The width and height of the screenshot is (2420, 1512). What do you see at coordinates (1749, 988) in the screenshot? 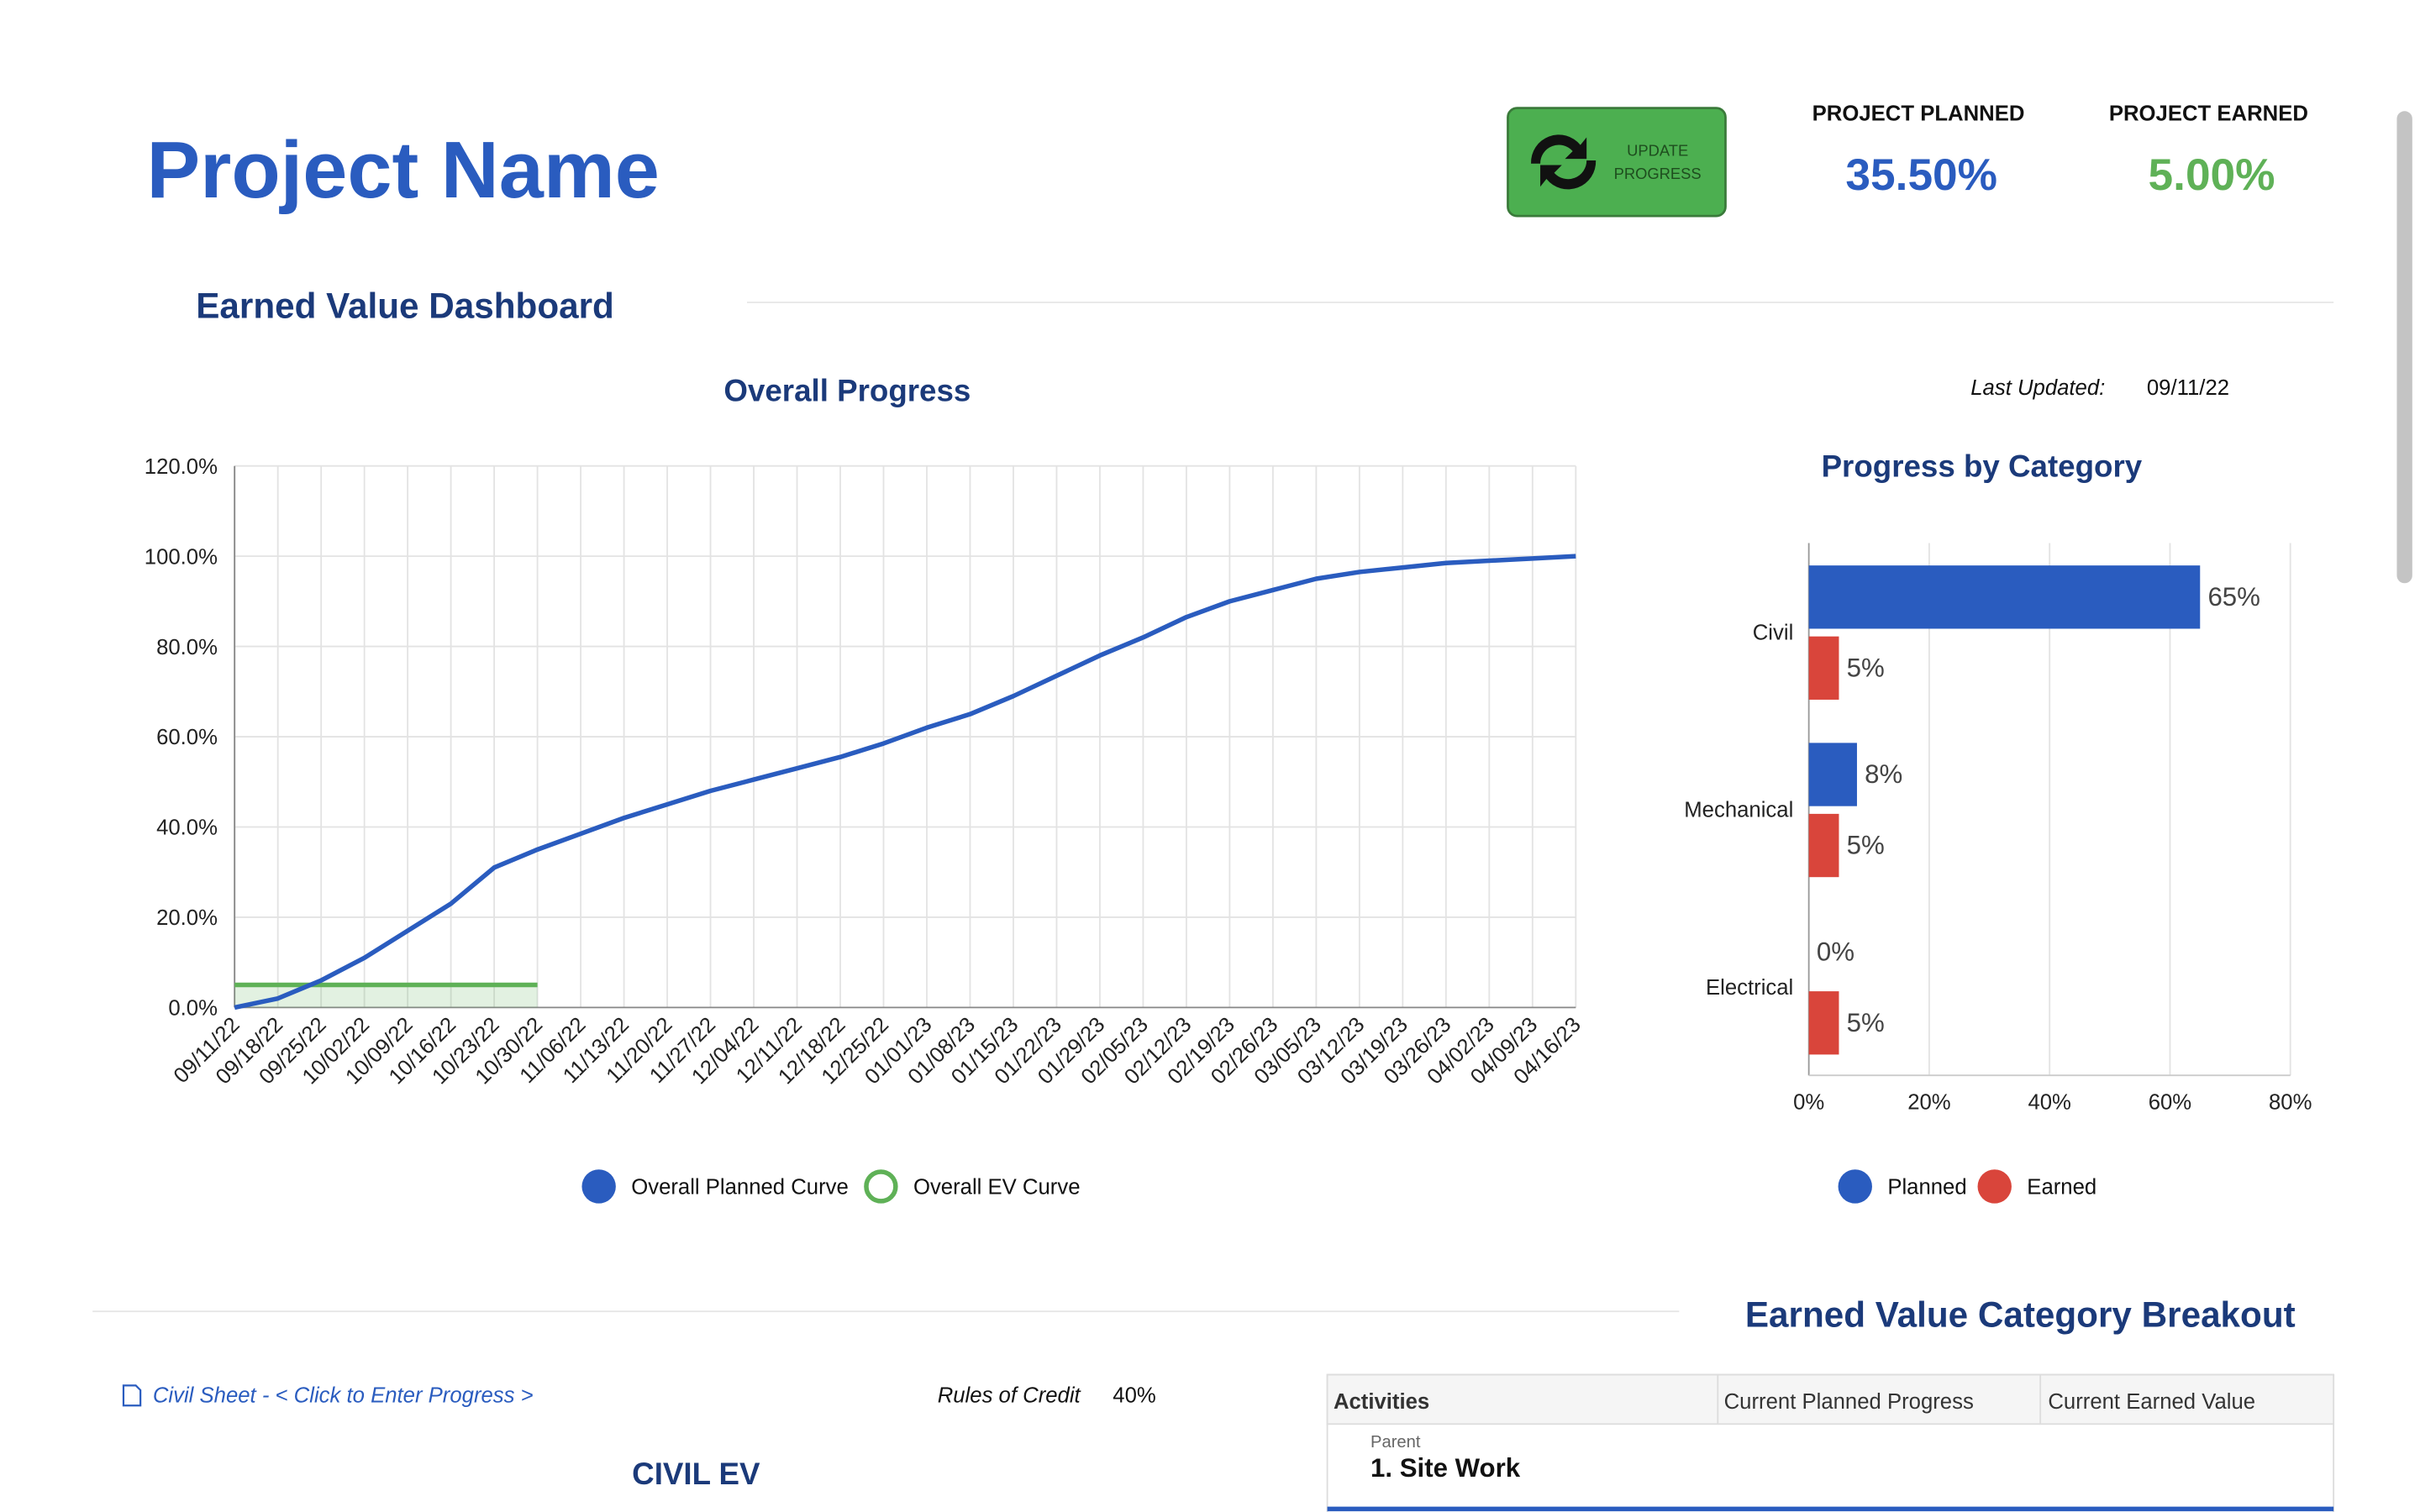
I see `y-tick-label: Electrical` at bounding box center [1749, 988].